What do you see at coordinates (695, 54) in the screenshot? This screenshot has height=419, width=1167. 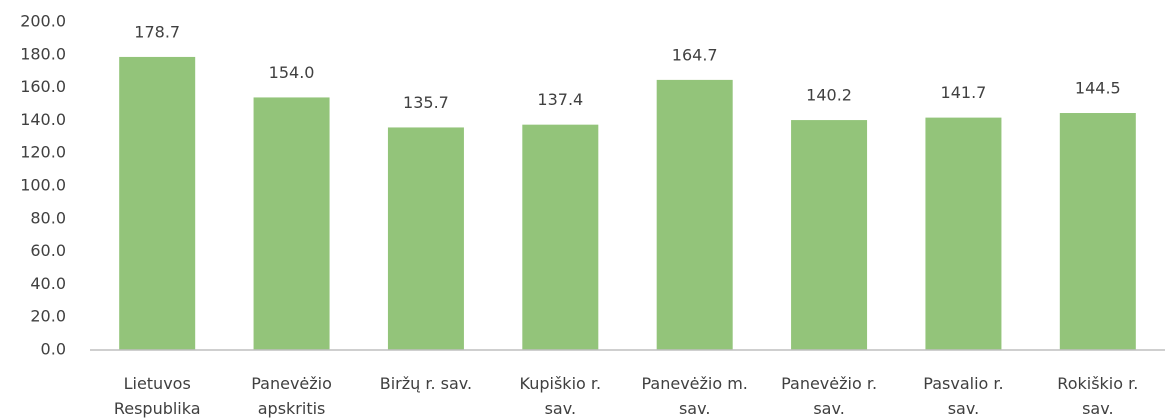 I see `data-label: 164.7` at bounding box center [695, 54].